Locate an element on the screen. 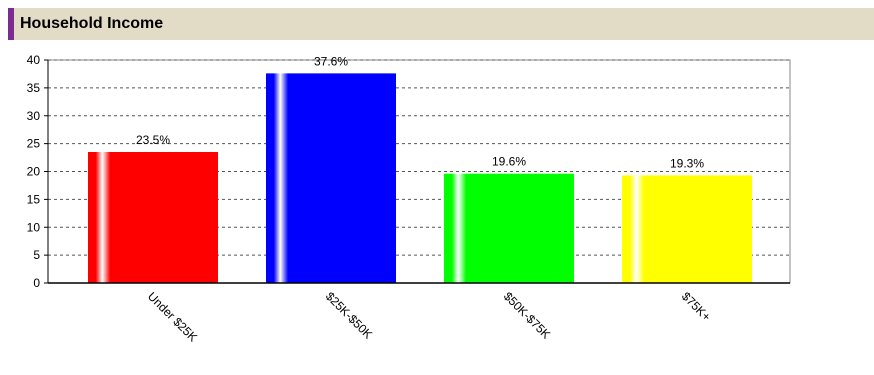  bar-data-label: 19.6% is located at coordinates (509, 162).